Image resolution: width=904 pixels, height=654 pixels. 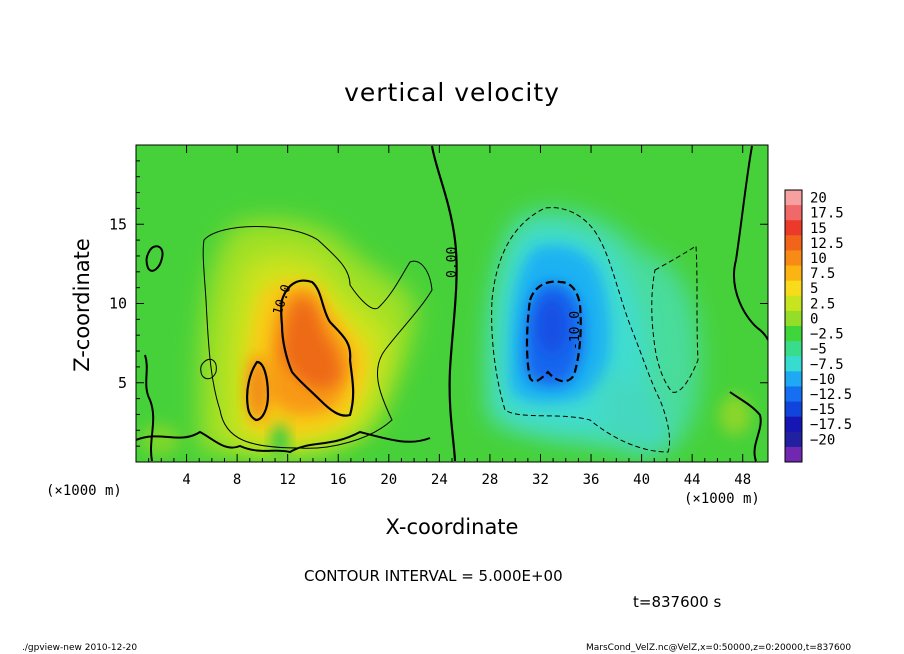 I want to click on colorbar-label: −2.5, so click(x=827, y=335).